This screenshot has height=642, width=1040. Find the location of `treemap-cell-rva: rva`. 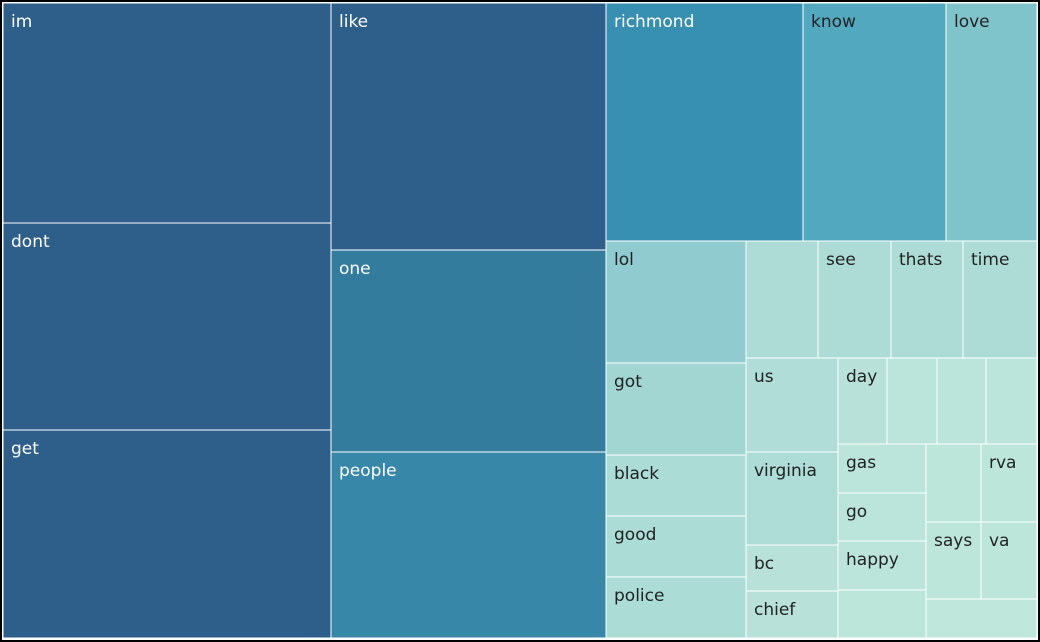

treemap-cell-rva: rva is located at coordinates (1009, 483).